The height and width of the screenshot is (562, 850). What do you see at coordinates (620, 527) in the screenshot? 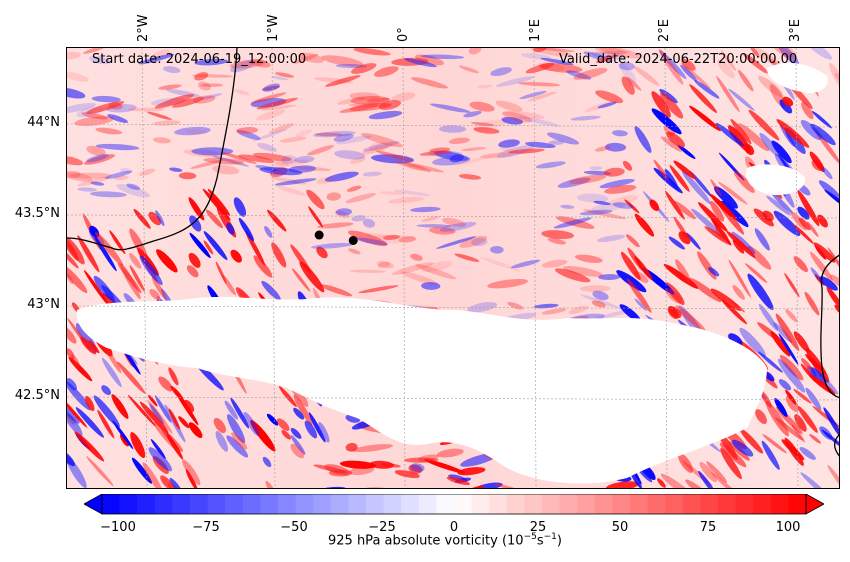
I see `colorbar-tick-50: 50` at bounding box center [620, 527].